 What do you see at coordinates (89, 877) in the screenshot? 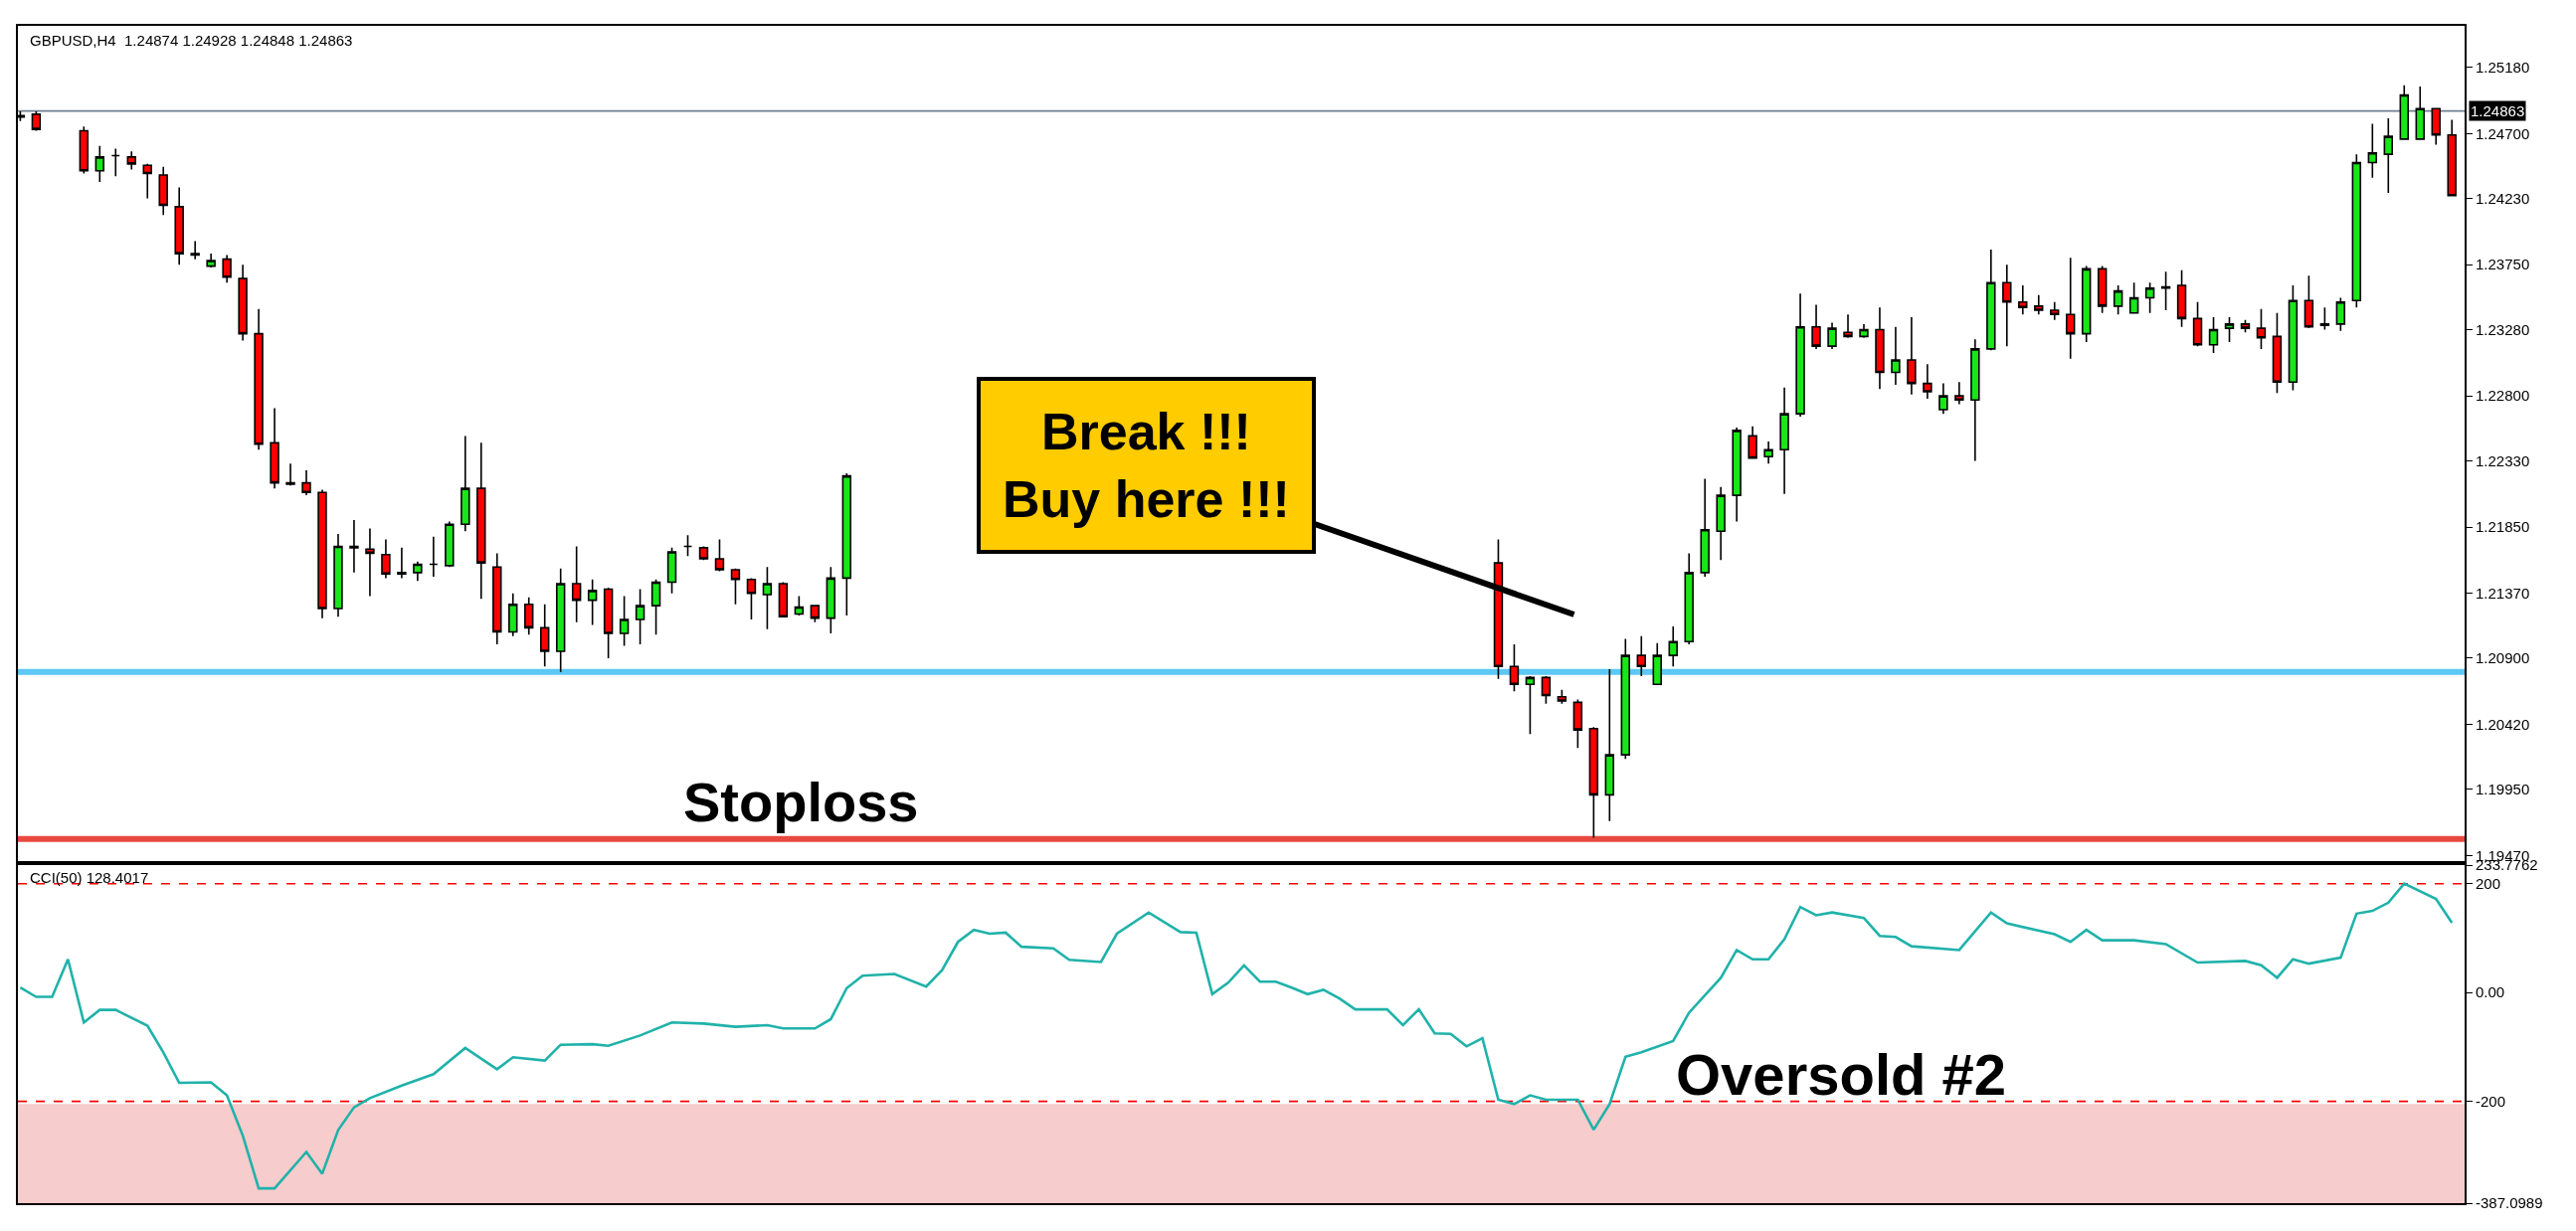
I see `chart-title: CCI(50) 128.4017` at bounding box center [89, 877].